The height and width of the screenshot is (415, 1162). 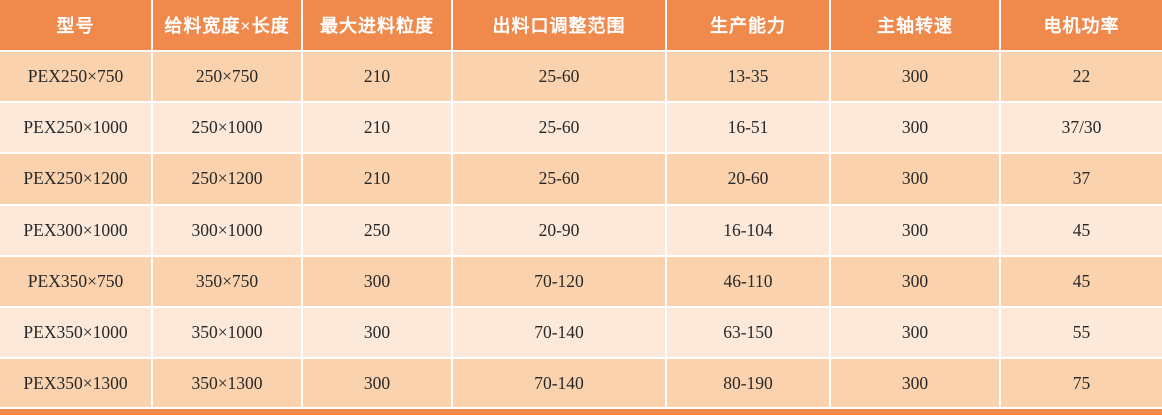 I want to click on table-cell-motor-power: 37, so click(x=1080, y=179).